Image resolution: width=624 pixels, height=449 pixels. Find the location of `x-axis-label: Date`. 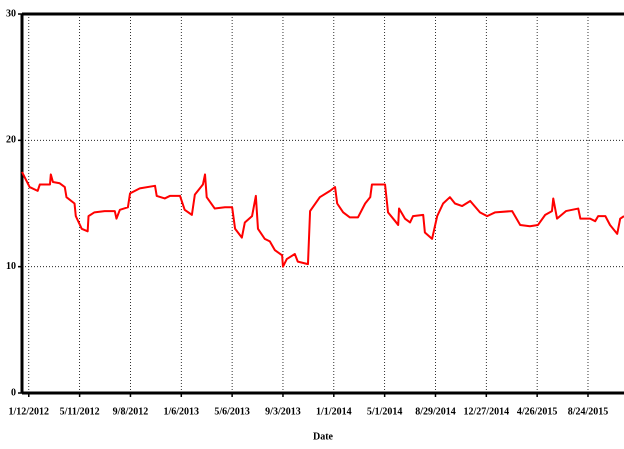

x-axis-label: Date is located at coordinates (323, 436).